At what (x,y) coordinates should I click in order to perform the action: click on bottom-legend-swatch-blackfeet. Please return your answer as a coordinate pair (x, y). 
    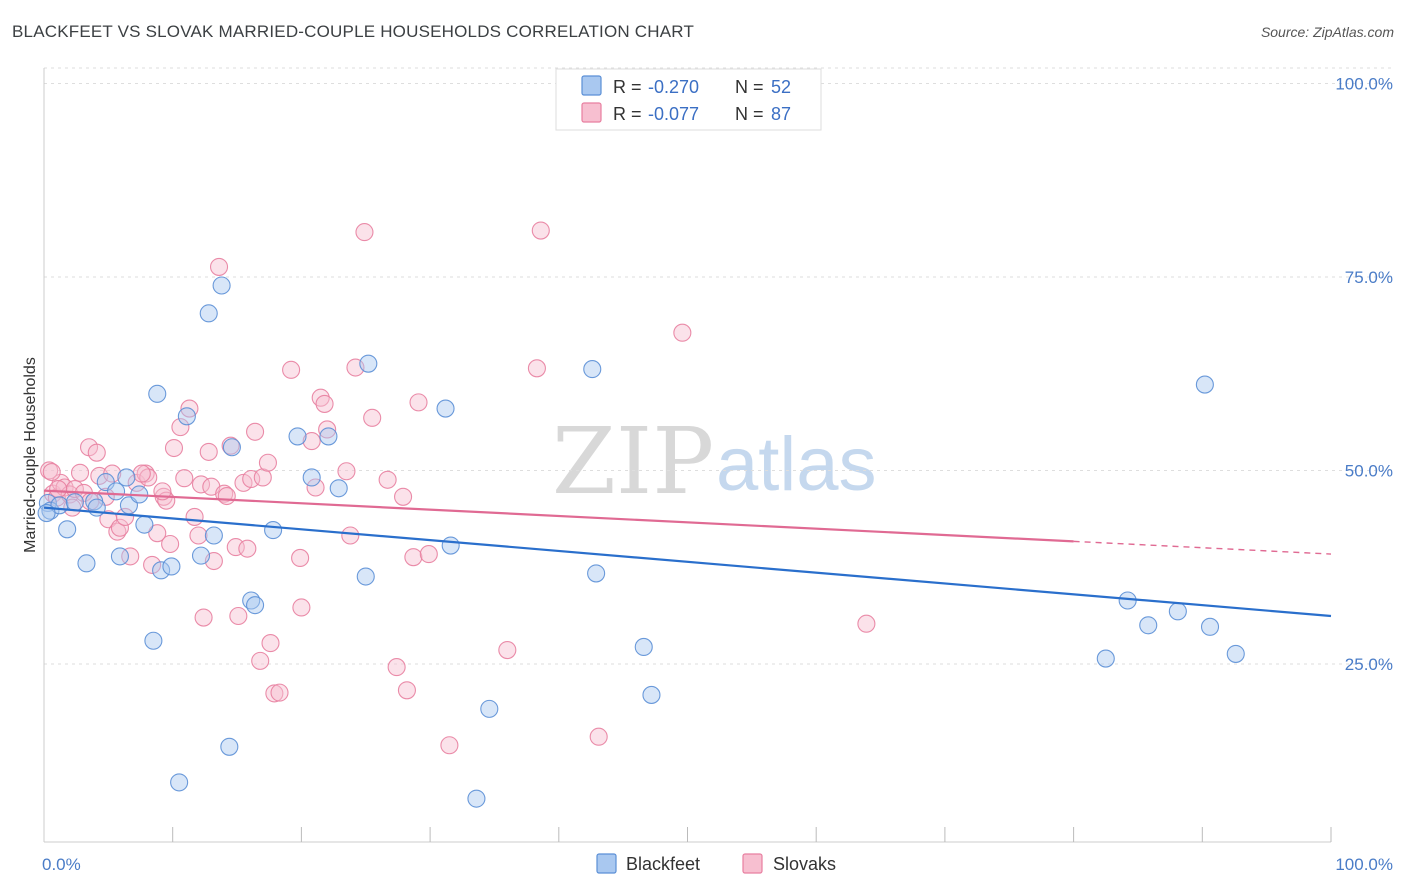
    Looking at the image, I should click on (606, 863).